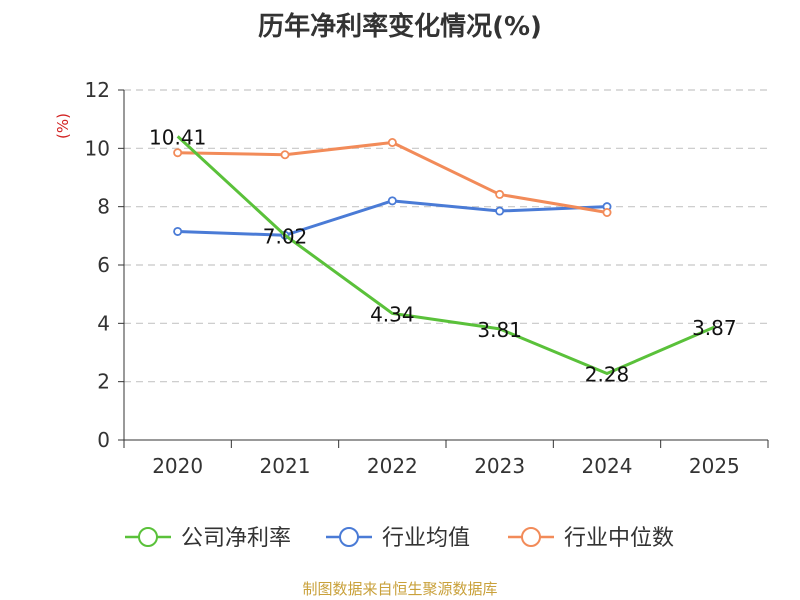 The height and width of the screenshot is (600, 800). Describe the element at coordinates (714, 466) in the screenshot. I see `x-tick-label: 2025` at that location.